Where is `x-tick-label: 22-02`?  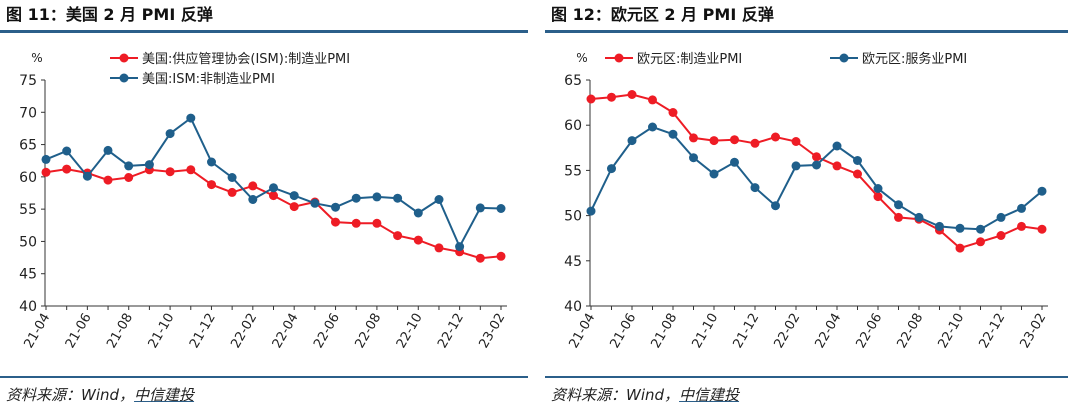
x-tick-label: 22-02 is located at coordinates (788, 331).